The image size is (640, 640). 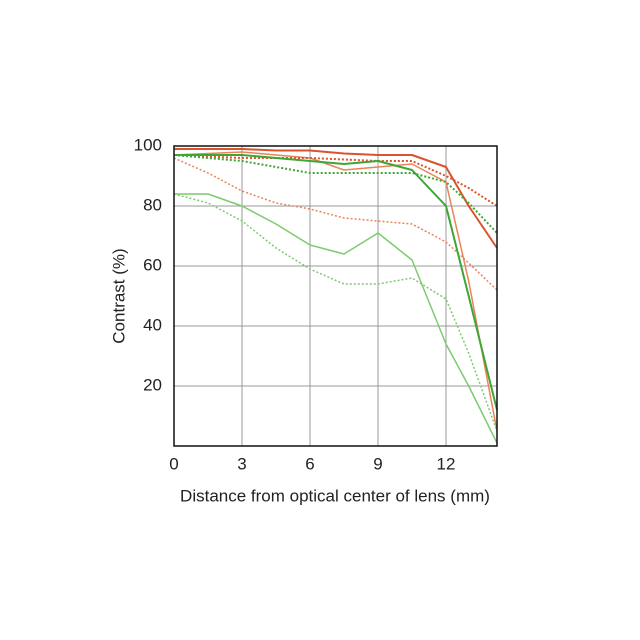 I want to click on x-tick-label: 6, so click(x=309, y=463).